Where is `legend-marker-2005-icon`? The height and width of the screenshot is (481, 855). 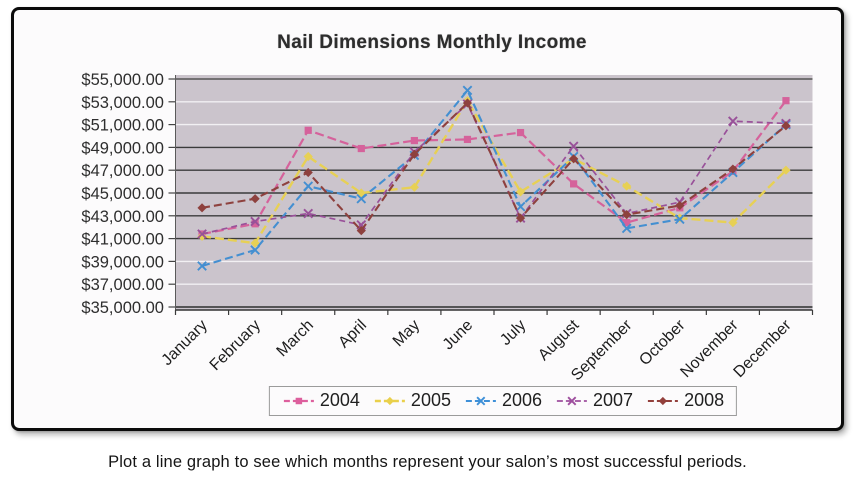
legend-marker-2005-icon is located at coordinates (389, 400).